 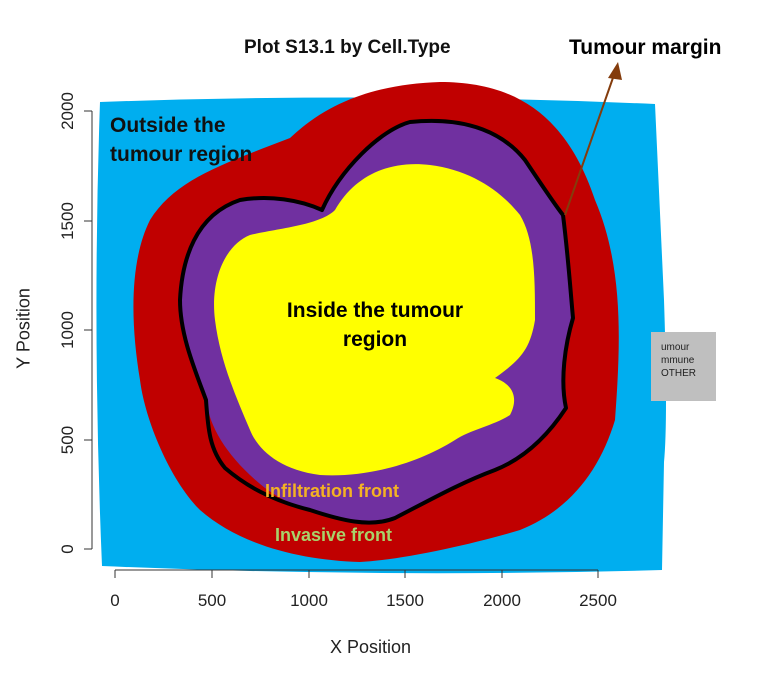 I want to click on outside-region-label: Outside the tumour region, so click(x=210, y=140).